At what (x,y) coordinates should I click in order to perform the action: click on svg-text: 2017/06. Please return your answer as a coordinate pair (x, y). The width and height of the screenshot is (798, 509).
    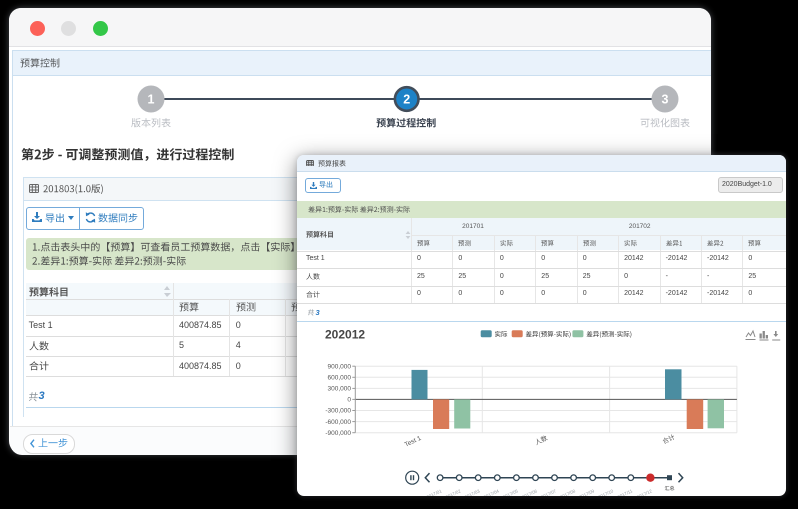
    Looking at the image, I should click on (529, 492).